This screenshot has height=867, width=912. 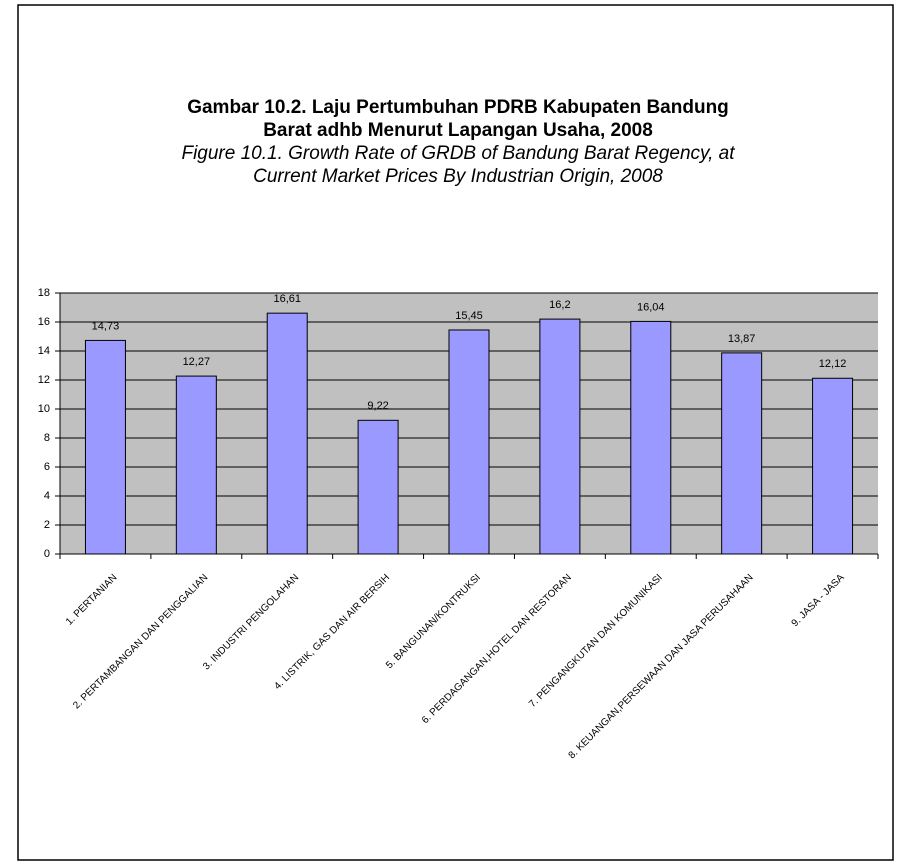 What do you see at coordinates (469, 316) in the screenshot?
I see `value-label: 15,45` at bounding box center [469, 316].